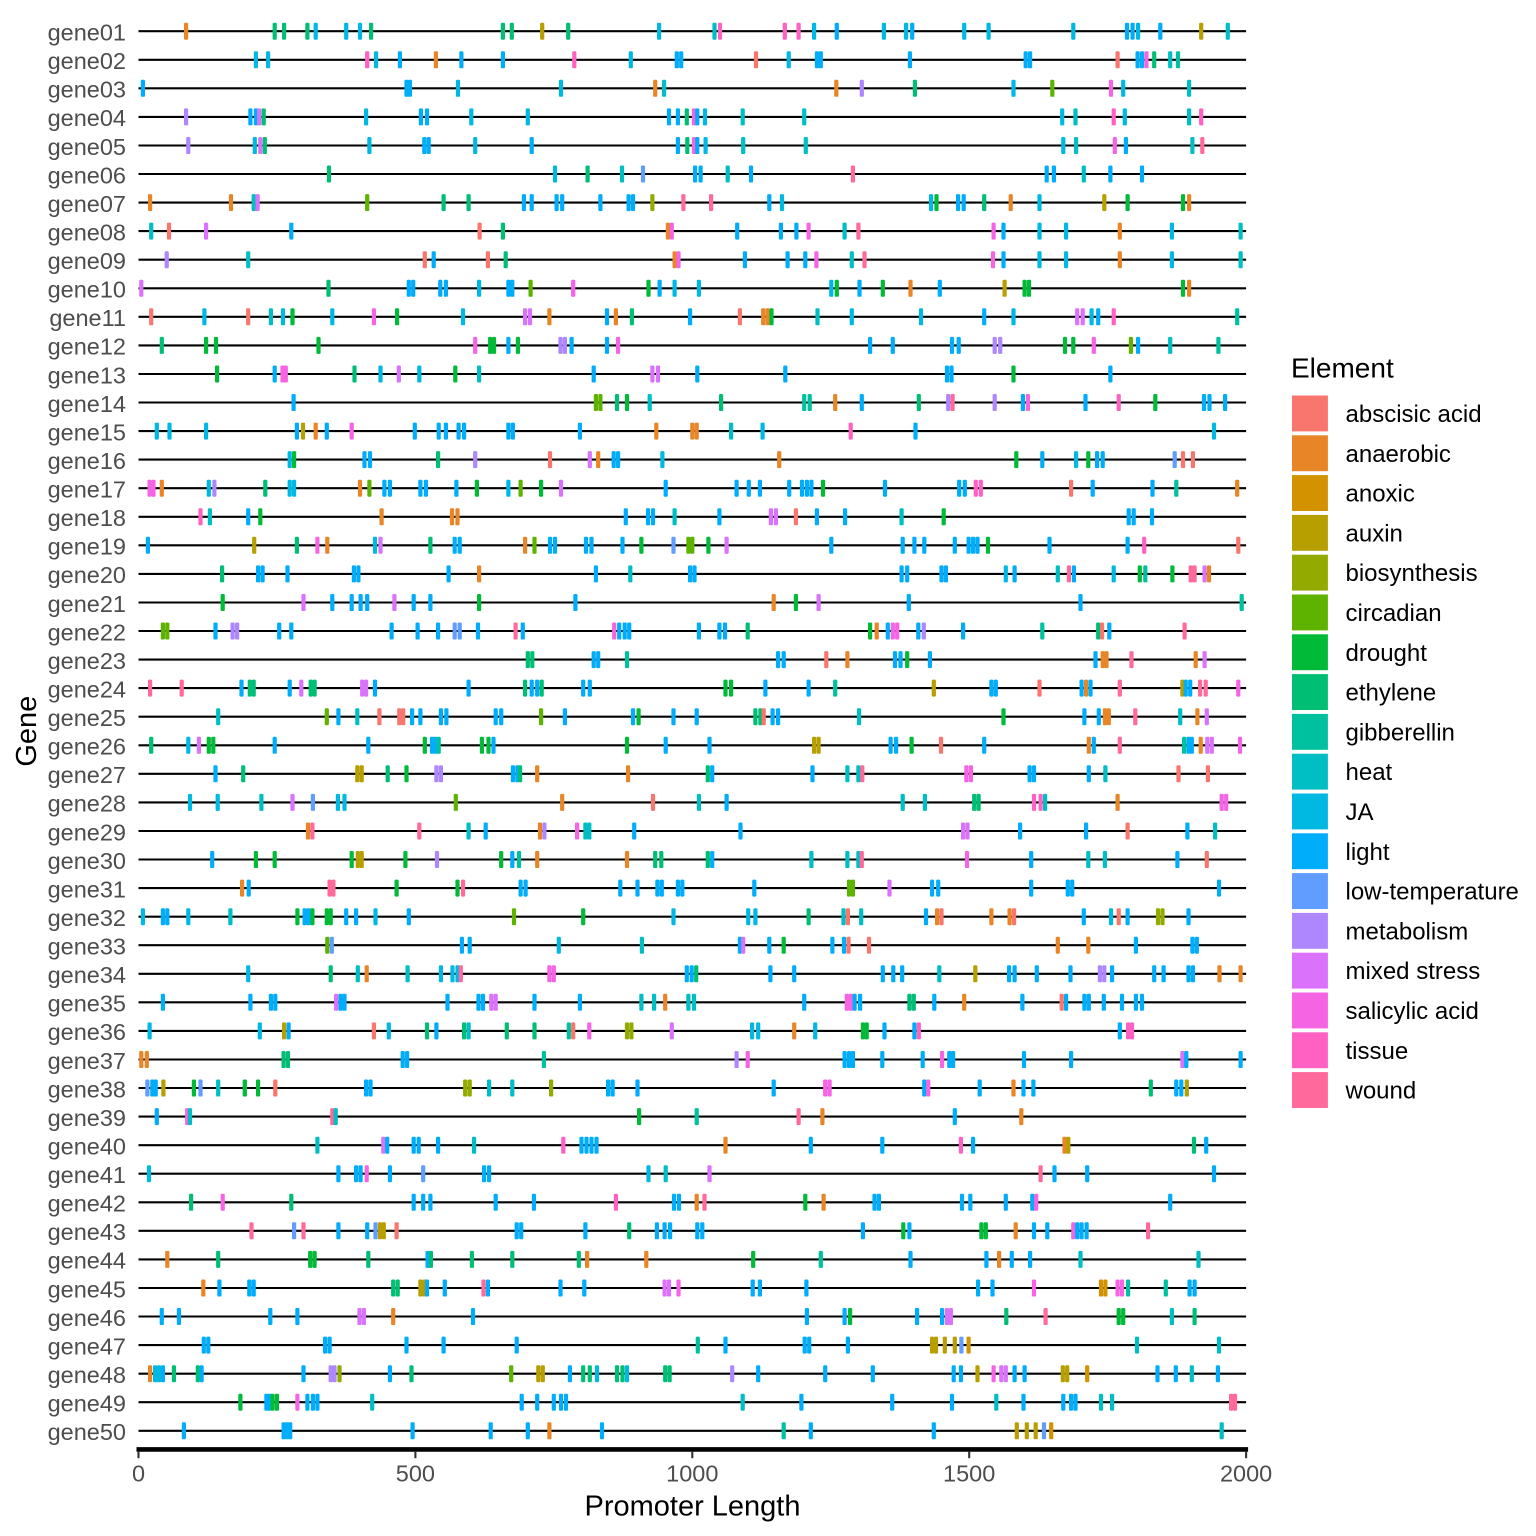 Image resolution: width=1536 pixels, height=1536 pixels. Describe the element at coordinates (87, 90) in the screenshot. I see `svg-text: gene03` at that location.